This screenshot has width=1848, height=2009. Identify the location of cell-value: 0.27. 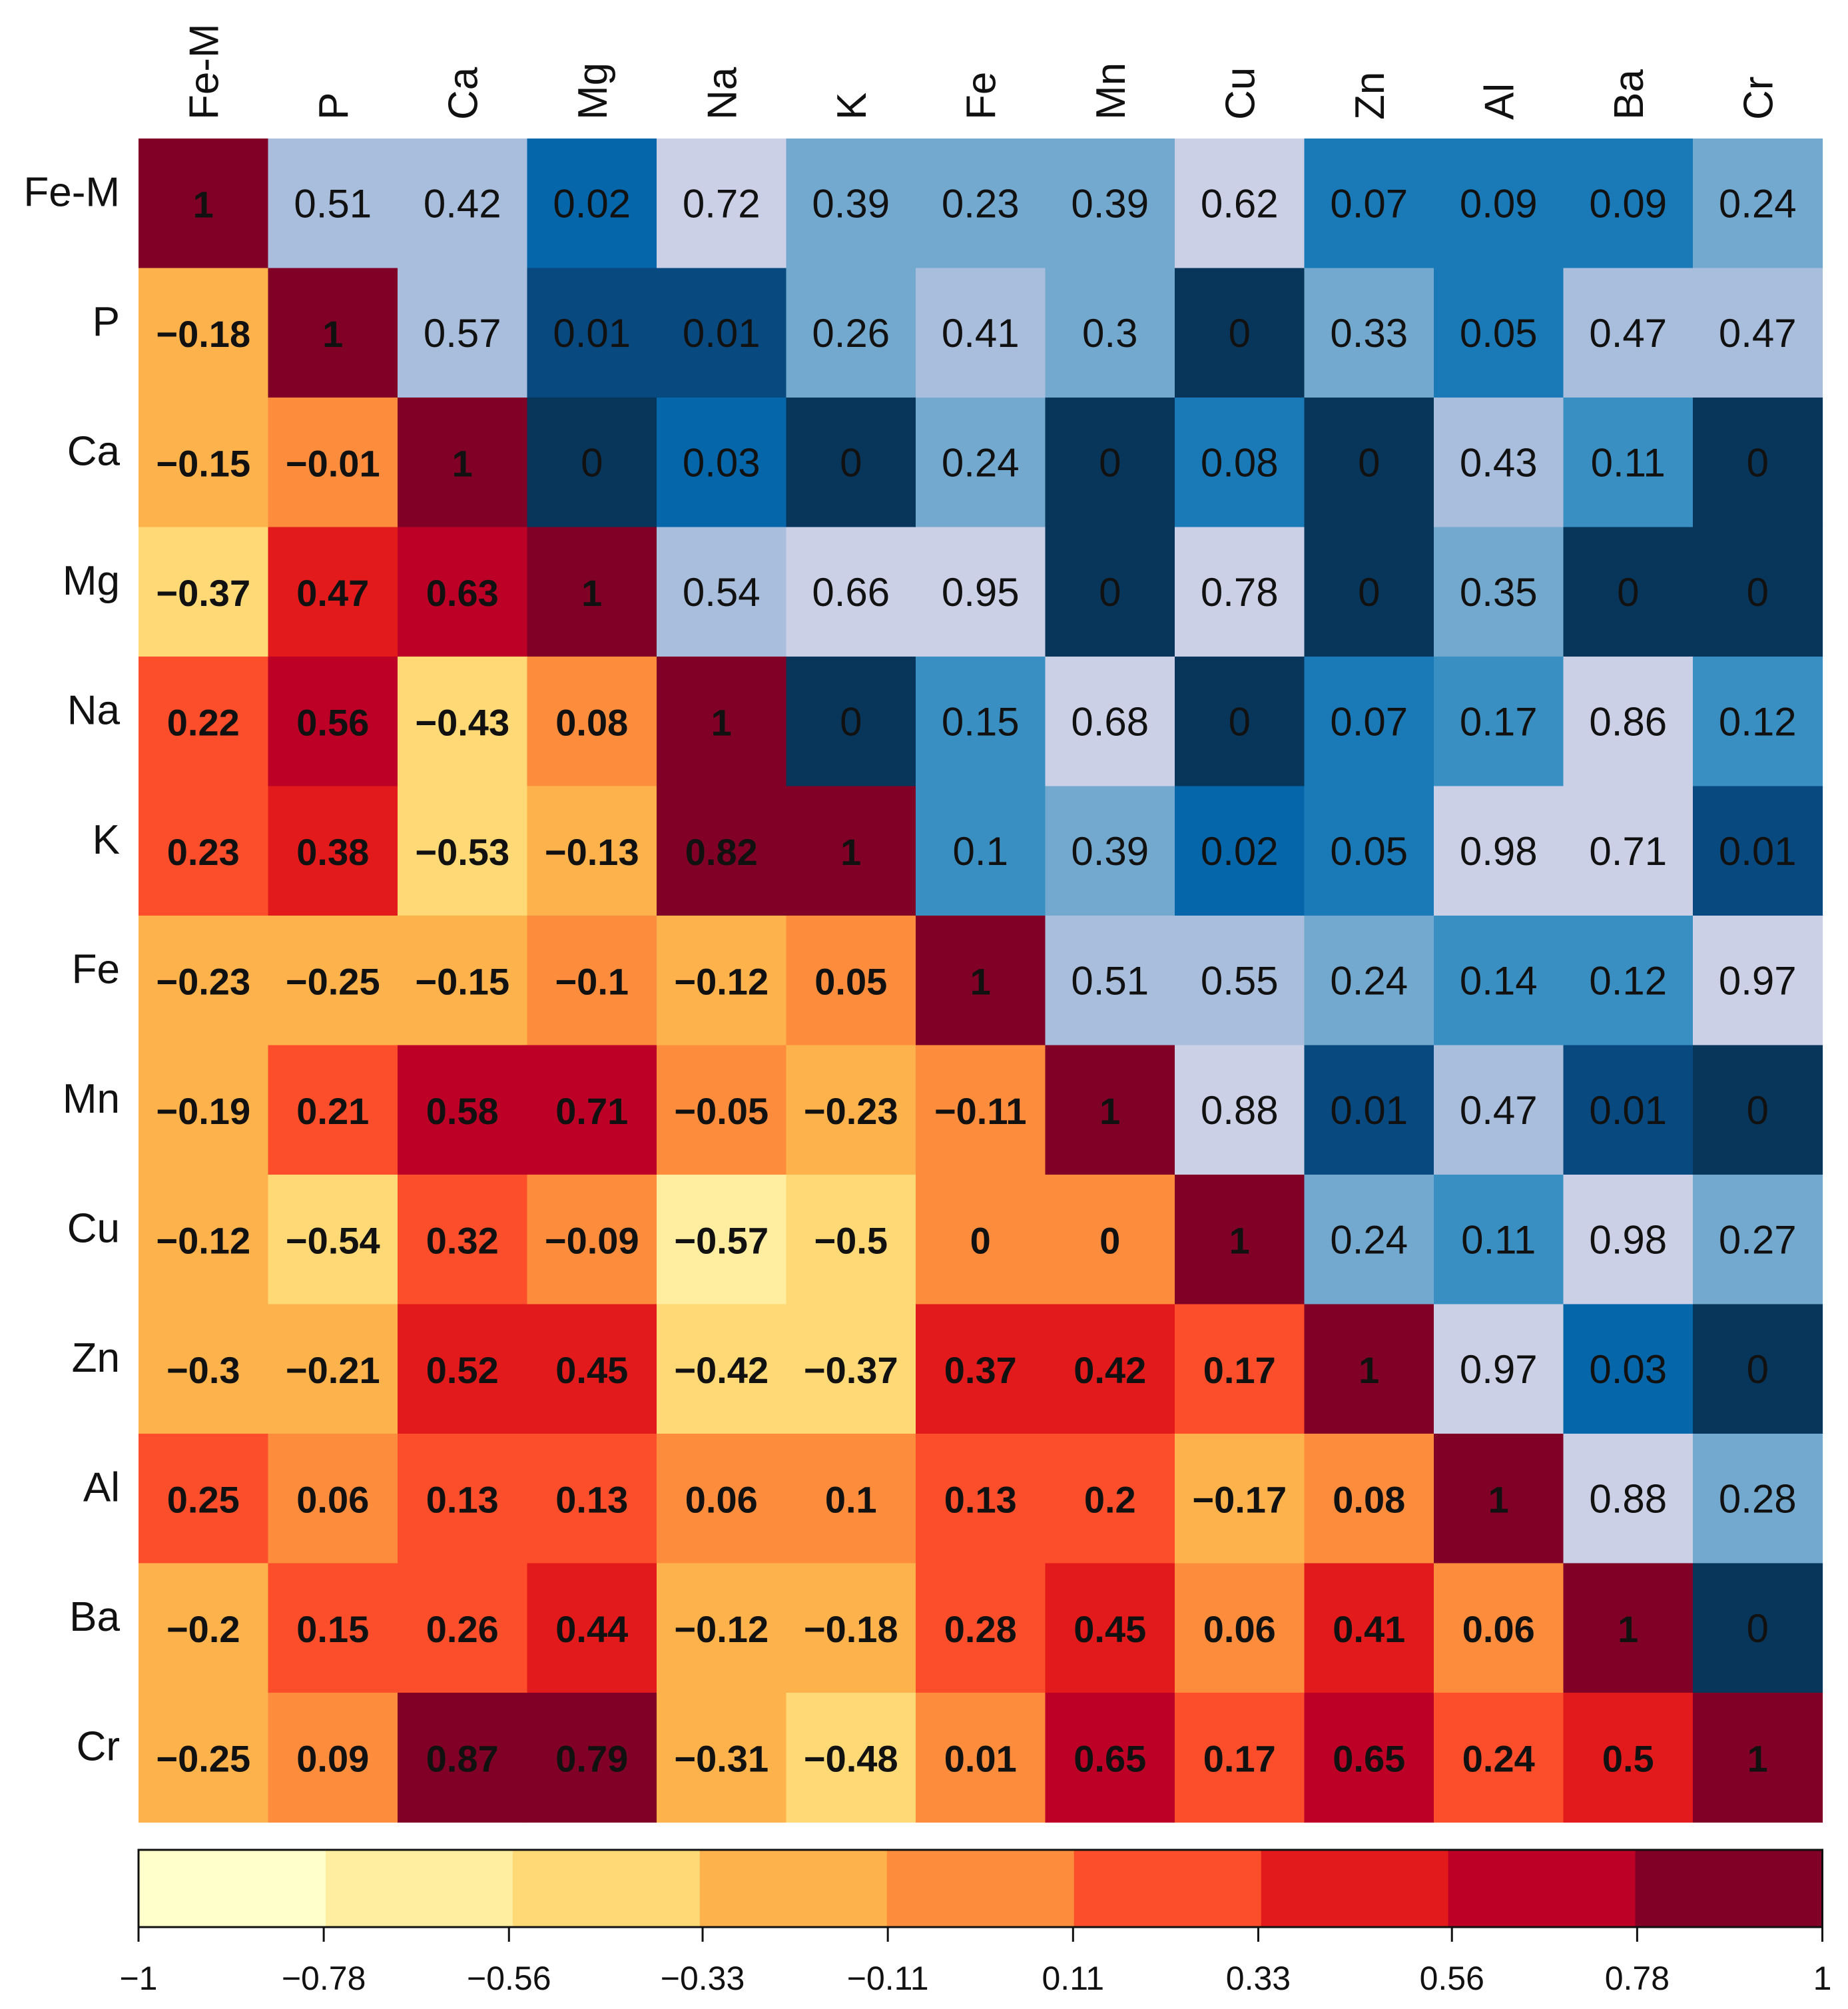
(1758, 1239).